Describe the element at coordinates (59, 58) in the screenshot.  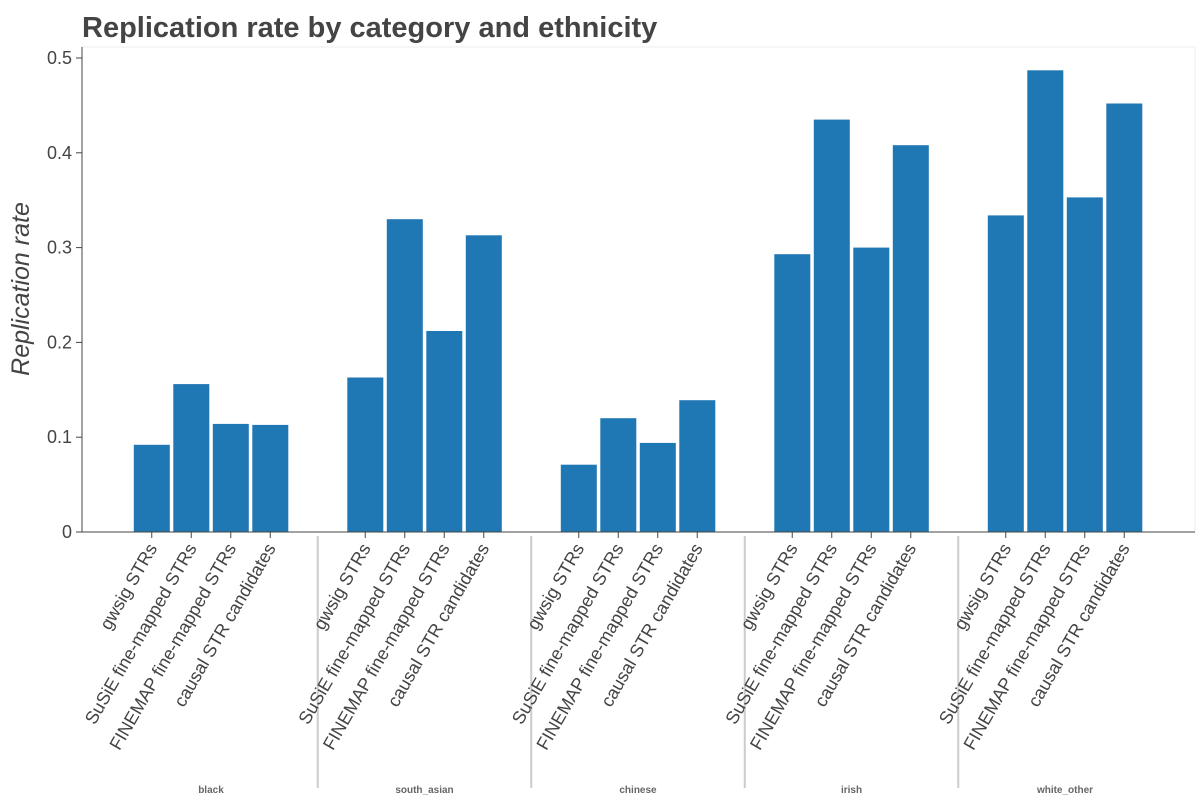
I see `y-tick-label: 0.5` at that location.